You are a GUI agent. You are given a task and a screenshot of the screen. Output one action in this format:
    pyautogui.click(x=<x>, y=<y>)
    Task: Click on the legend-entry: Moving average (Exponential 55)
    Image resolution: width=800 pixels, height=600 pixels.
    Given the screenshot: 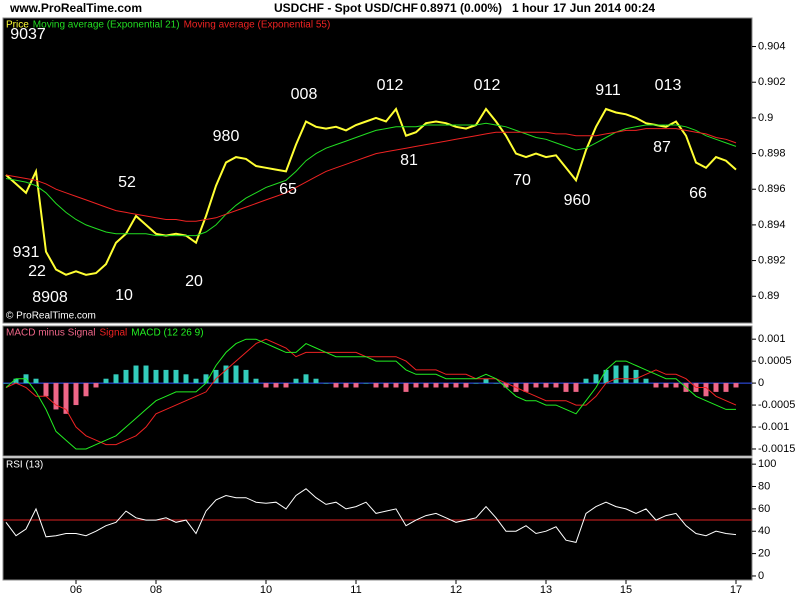 What is the action you would take?
    pyautogui.click(x=257, y=25)
    